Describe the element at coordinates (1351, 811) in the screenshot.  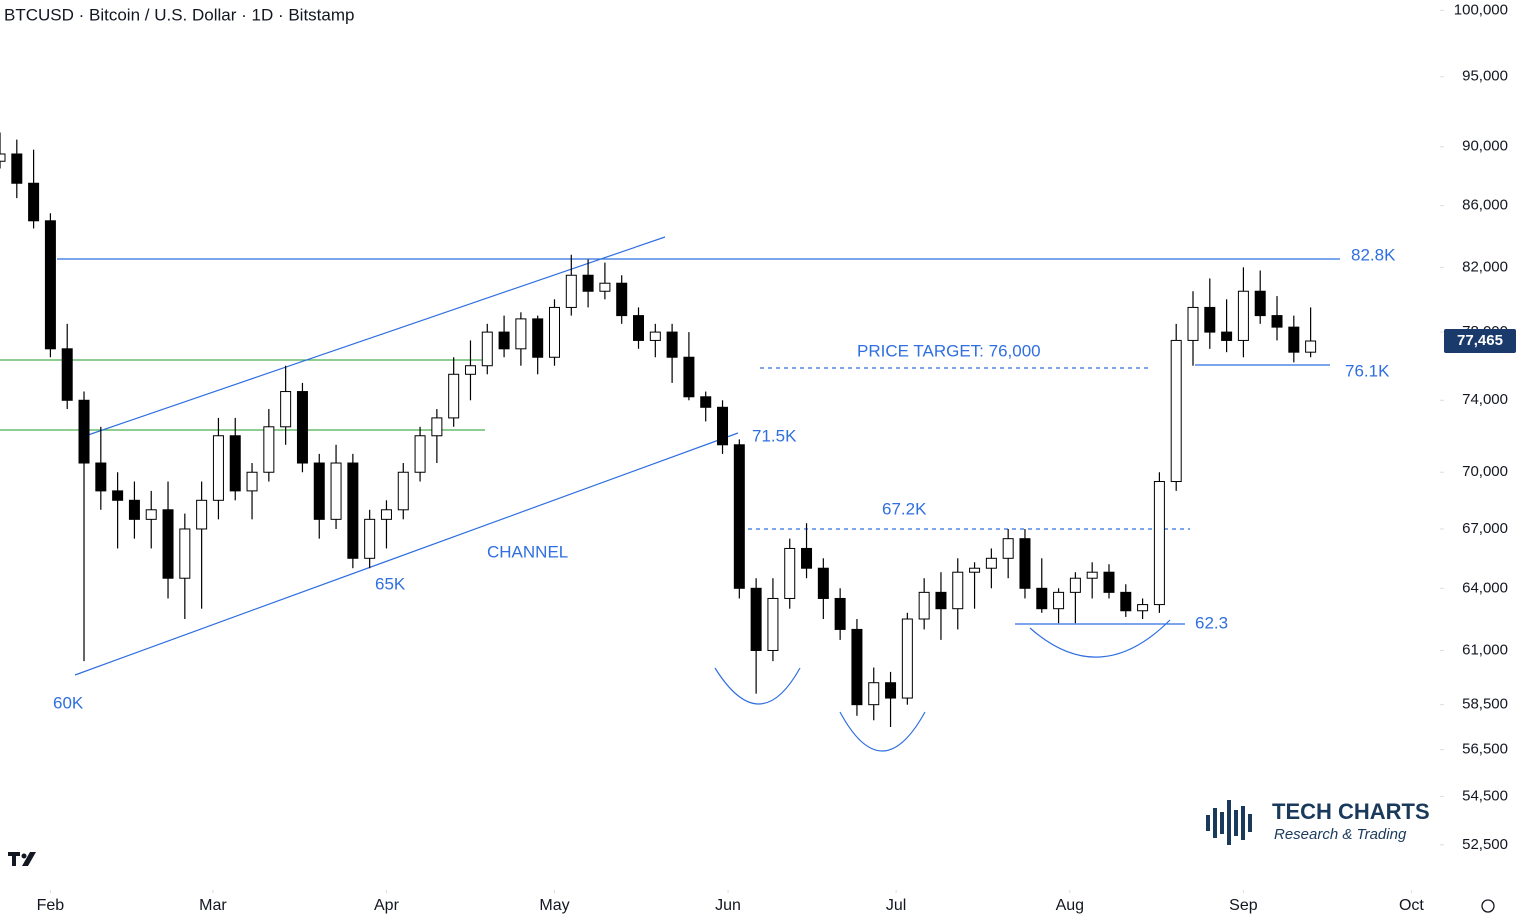
I see `logo-name: TECH CHARTS` at that location.